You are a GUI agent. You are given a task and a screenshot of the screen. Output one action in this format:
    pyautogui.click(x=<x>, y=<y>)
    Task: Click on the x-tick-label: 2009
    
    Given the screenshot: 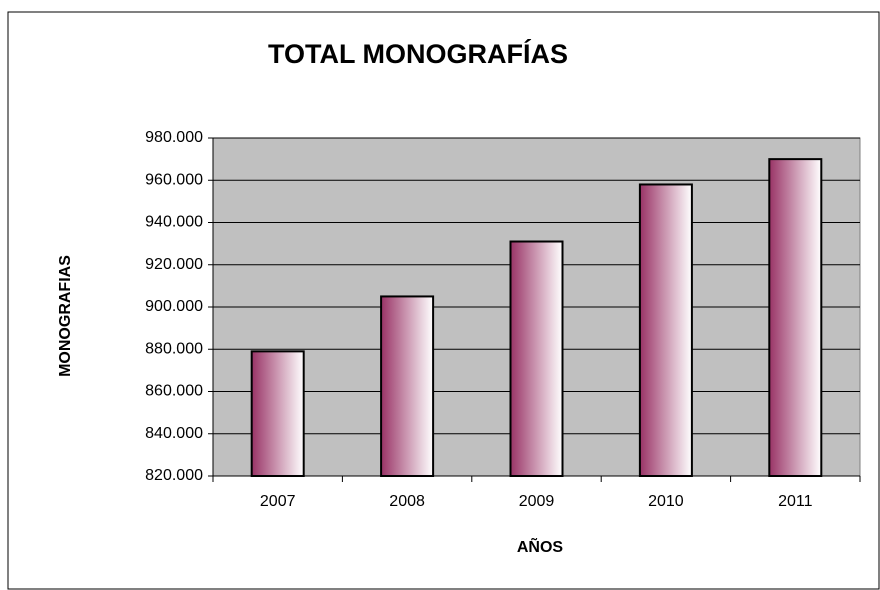 What is the action you would take?
    pyautogui.click(x=537, y=501)
    